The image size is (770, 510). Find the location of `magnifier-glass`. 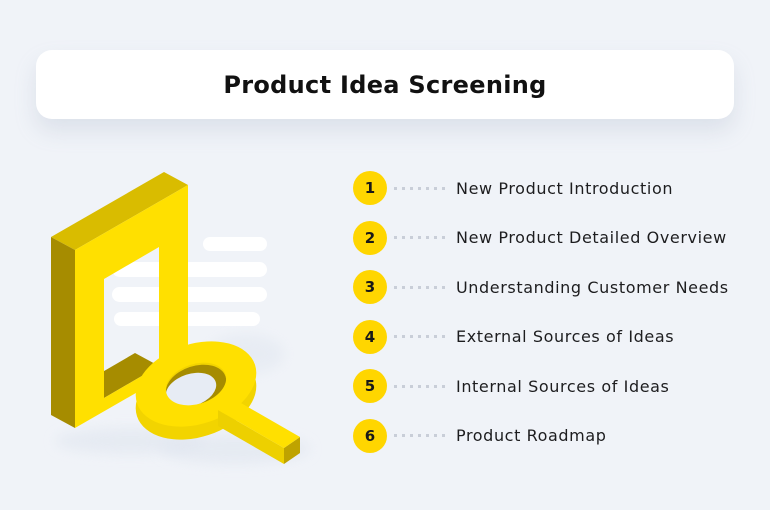

magnifier-glass is located at coordinates (191, 390).